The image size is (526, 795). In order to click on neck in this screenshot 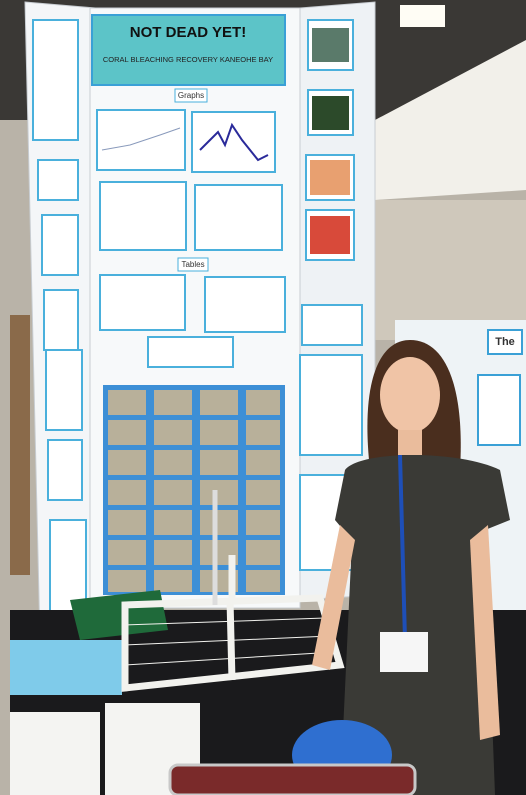, I will do `click(410, 442)`.